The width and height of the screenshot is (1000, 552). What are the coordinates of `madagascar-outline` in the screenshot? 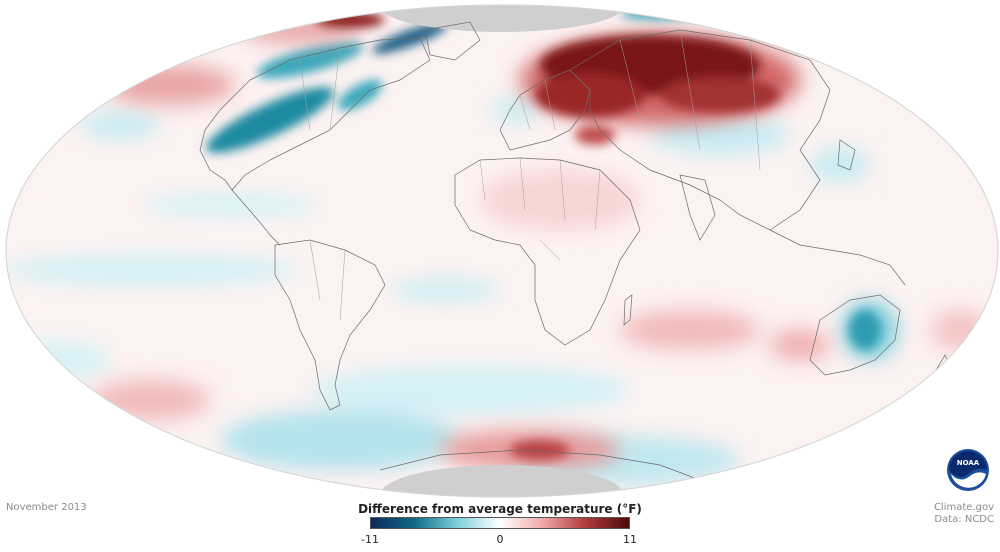 It's located at (628, 310).